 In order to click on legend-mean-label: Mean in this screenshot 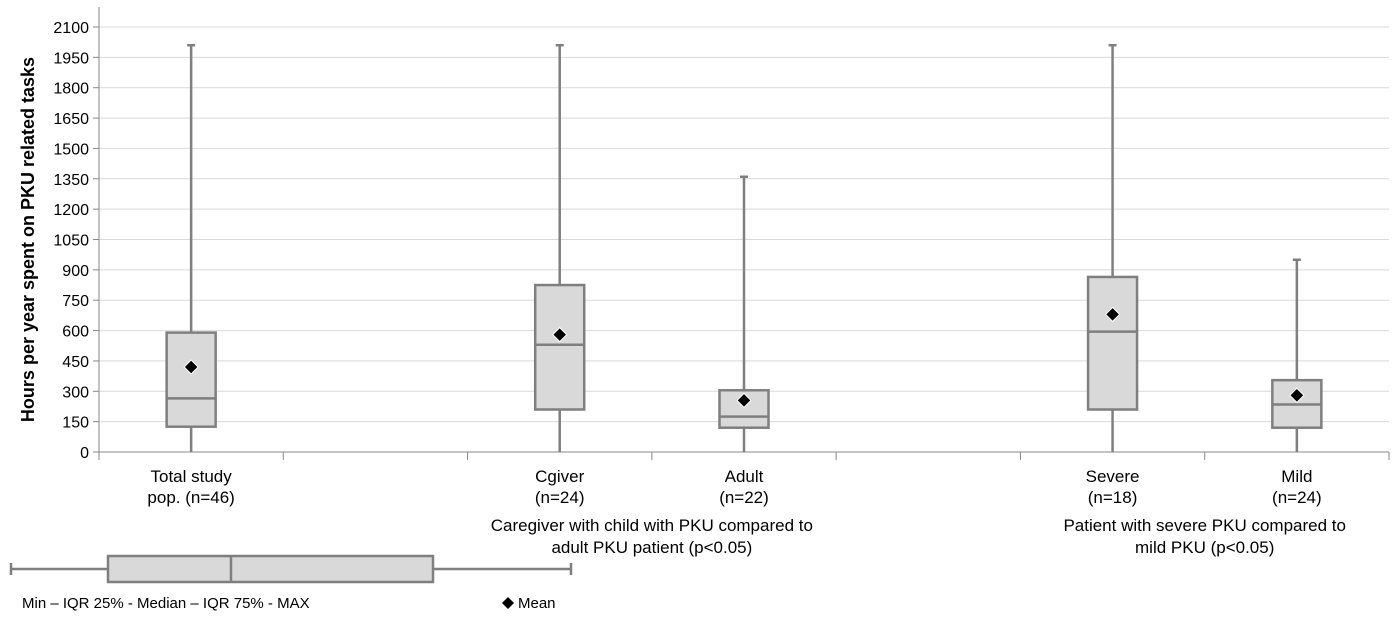, I will do `click(537, 603)`.